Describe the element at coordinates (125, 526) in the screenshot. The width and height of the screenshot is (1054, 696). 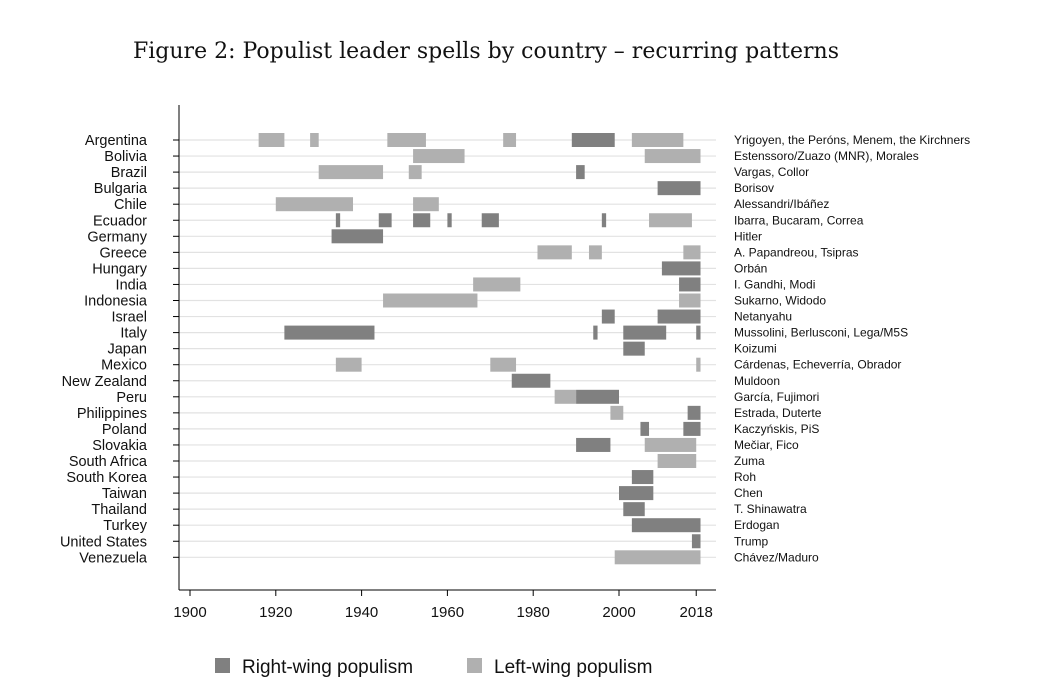
I see `country-label: Turkey` at that location.